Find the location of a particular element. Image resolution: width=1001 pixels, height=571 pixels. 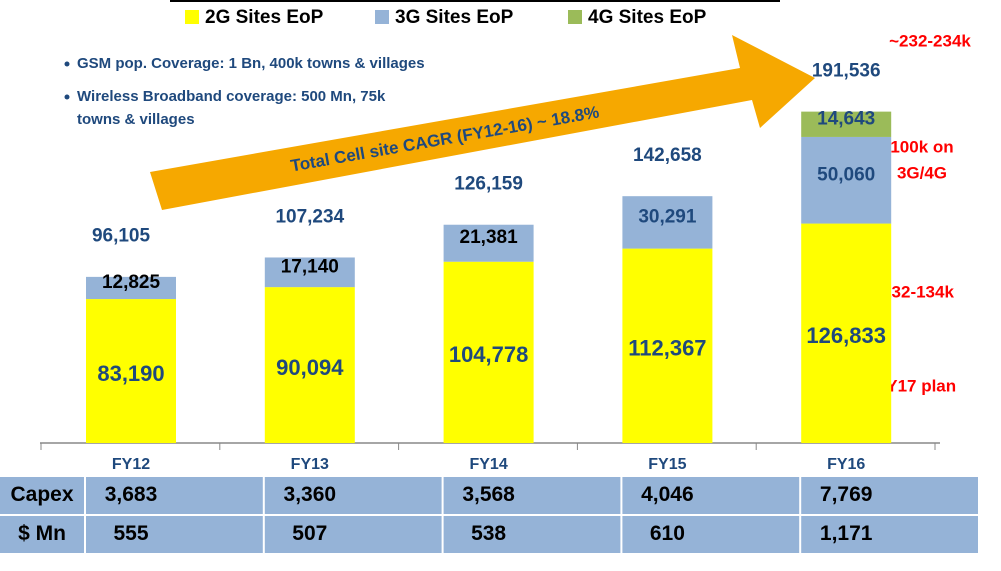

total-label: 126,159 is located at coordinates (488, 184).